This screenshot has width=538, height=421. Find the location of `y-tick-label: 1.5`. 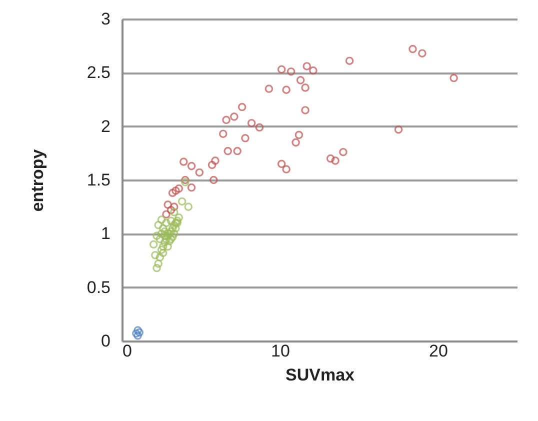

y-tick-label: 1.5 is located at coordinates (98, 180).